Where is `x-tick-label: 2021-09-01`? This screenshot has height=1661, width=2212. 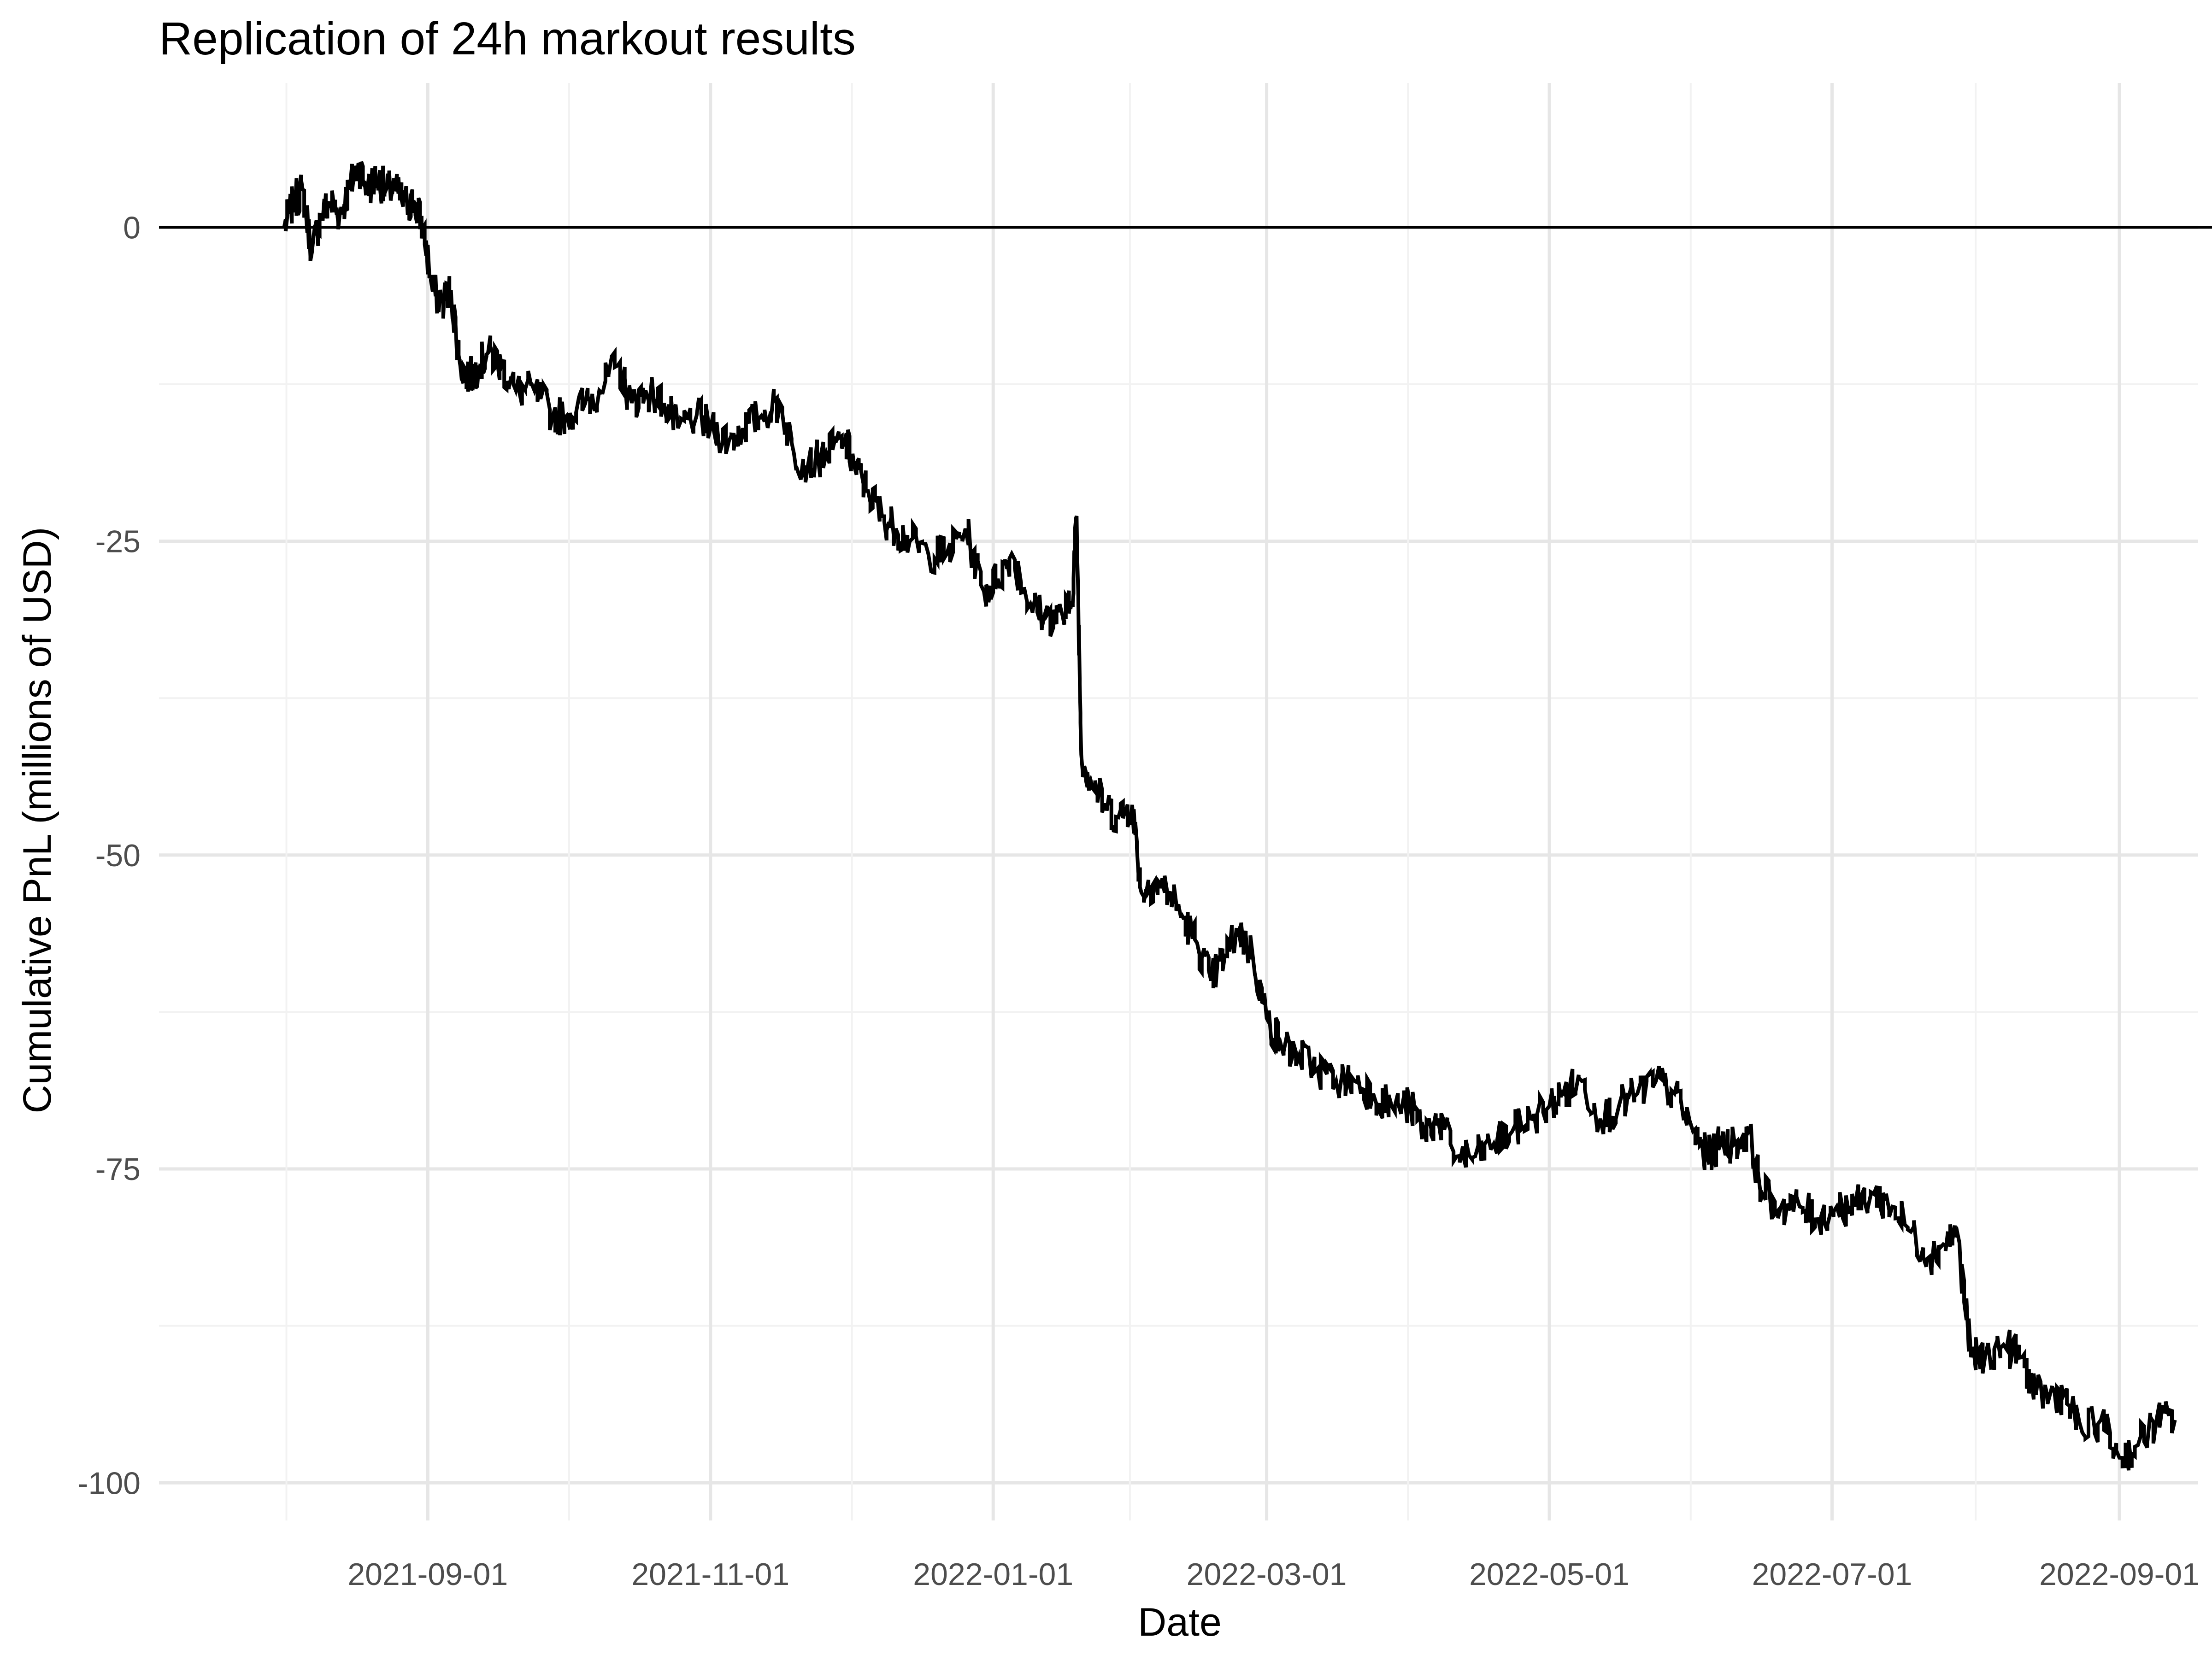 x-tick-label: 2021-09-01 is located at coordinates (427, 1574).